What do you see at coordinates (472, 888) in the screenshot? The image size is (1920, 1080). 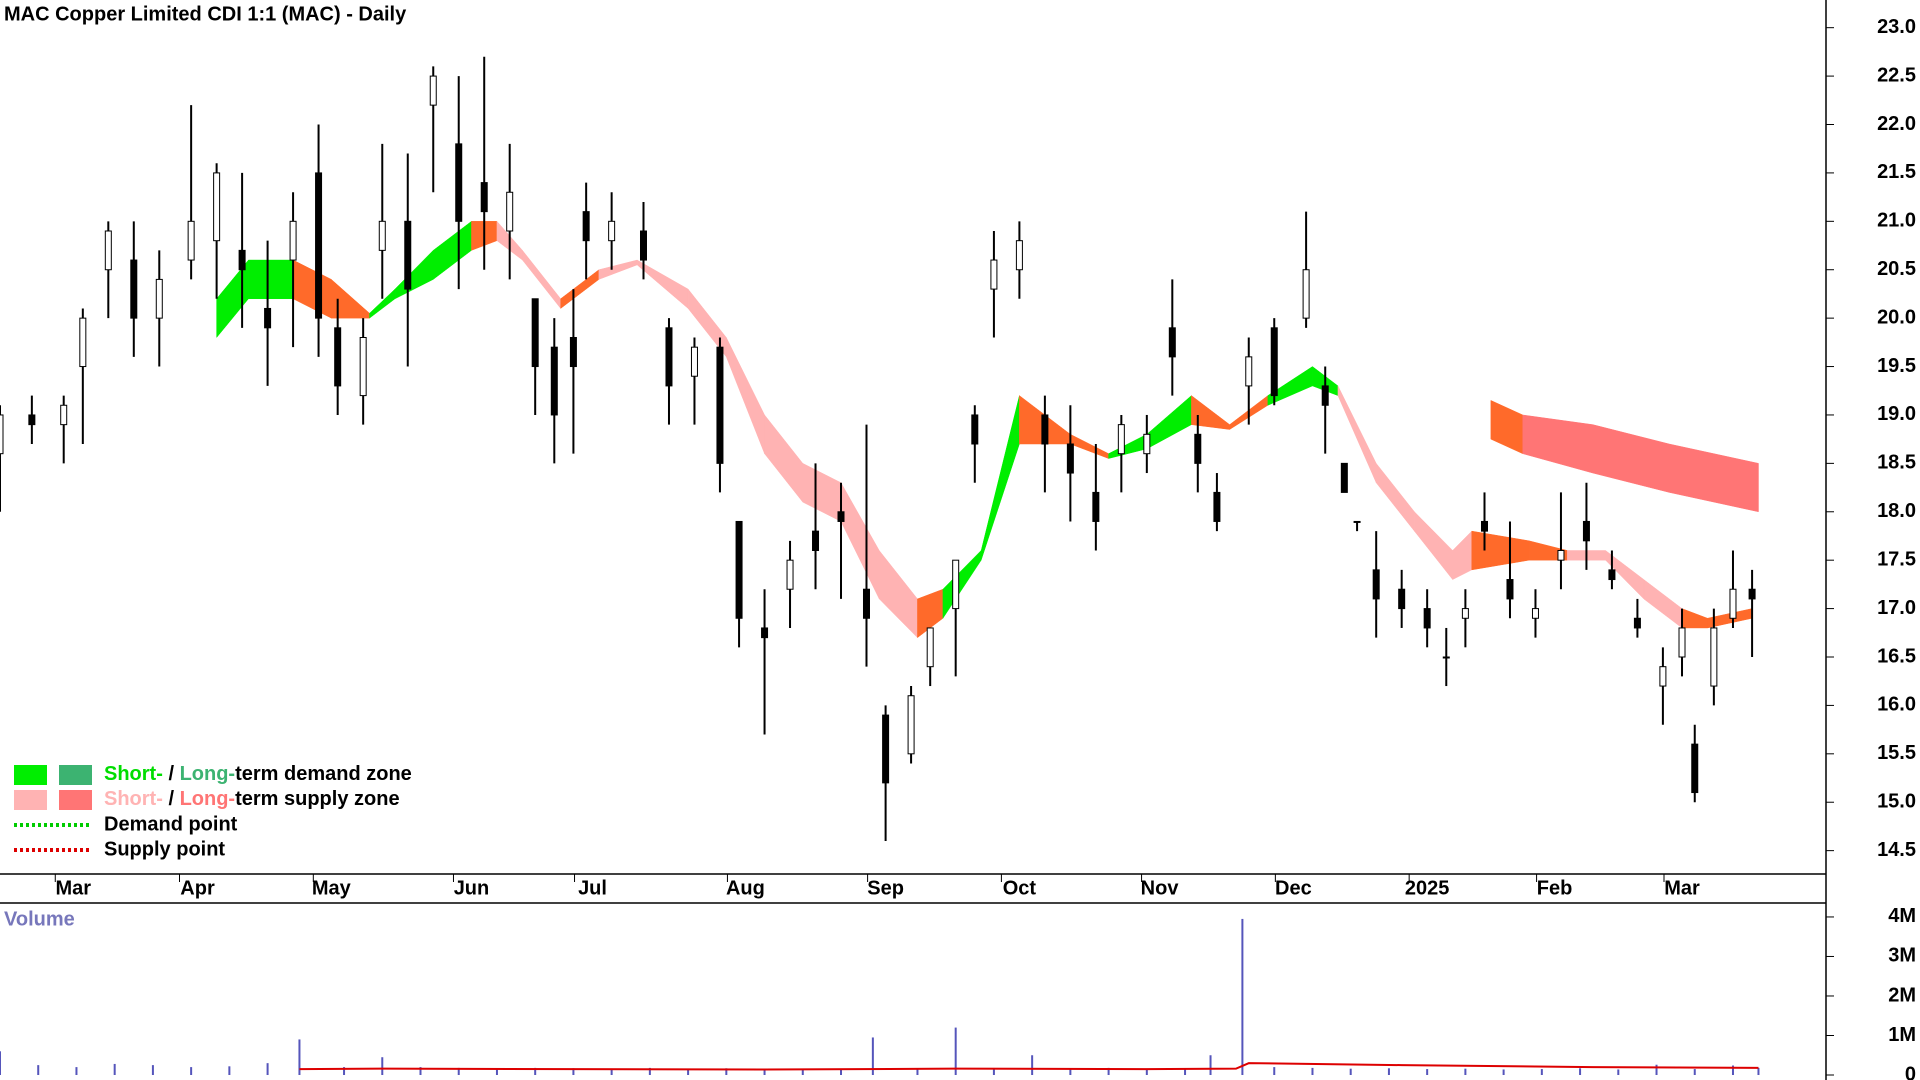 I see `x-tick-label: Jun` at bounding box center [472, 888].